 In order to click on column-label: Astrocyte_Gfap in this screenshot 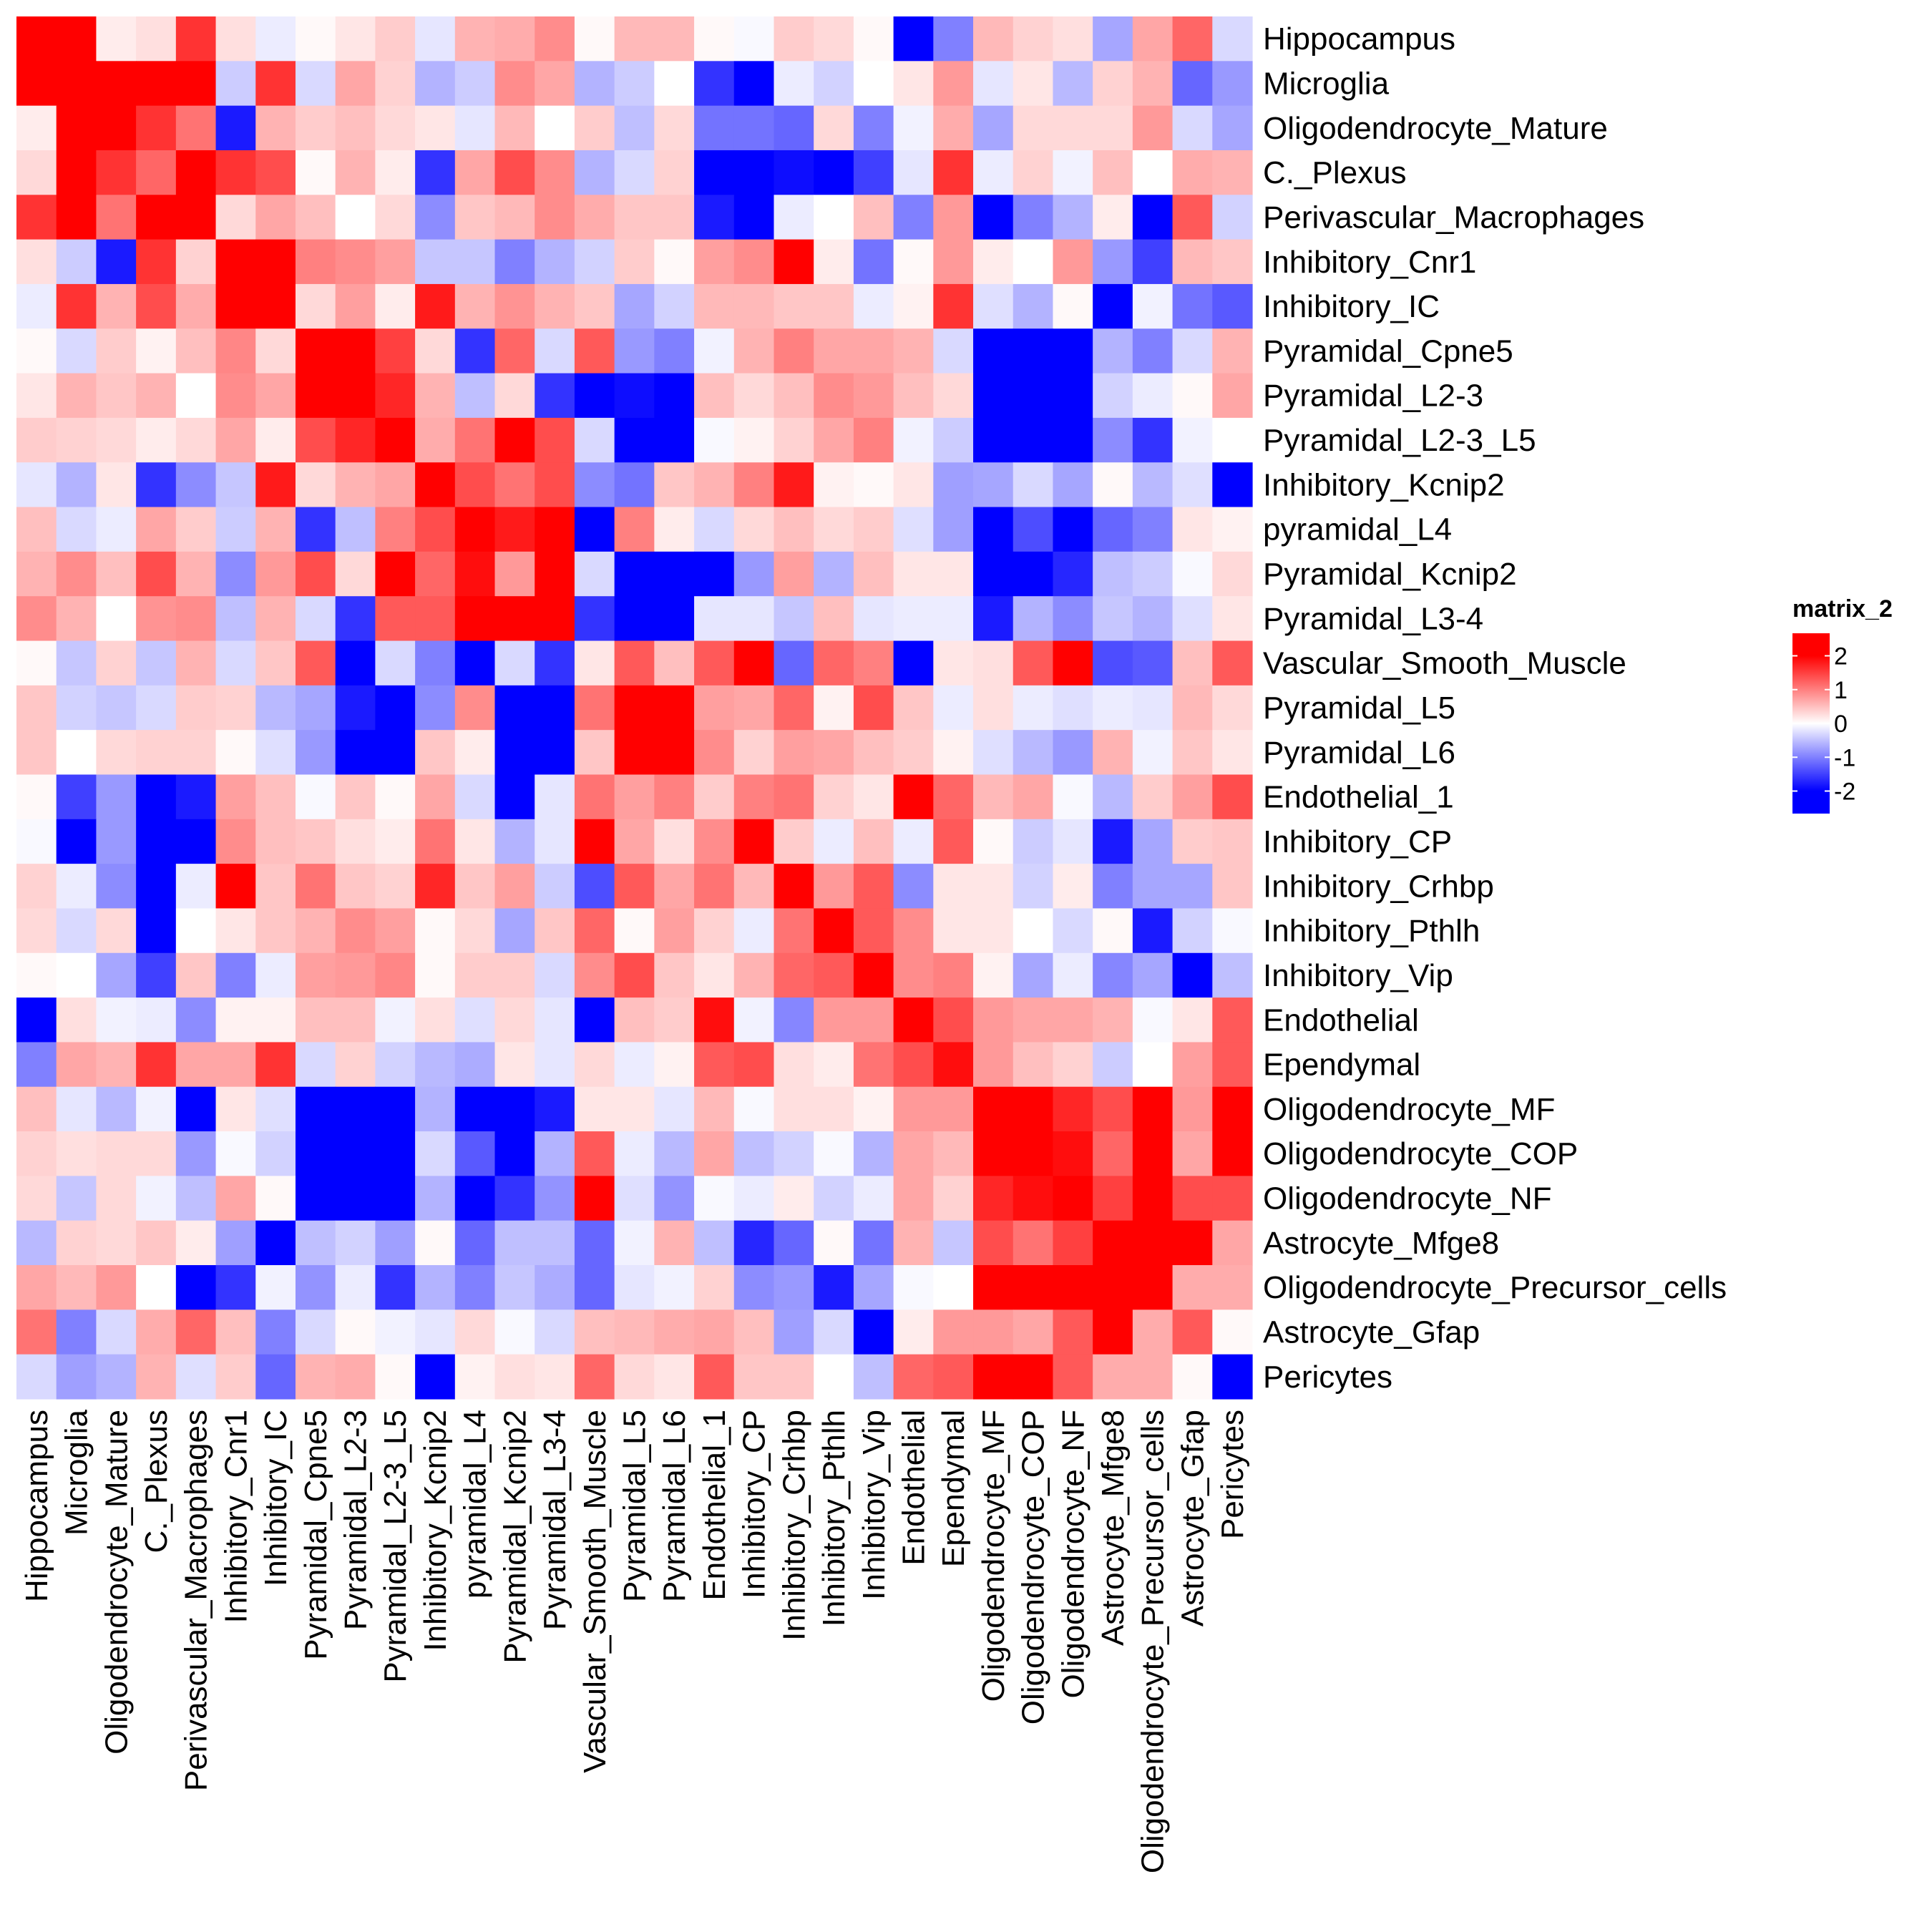, I will do `click(1192, 1518)`.